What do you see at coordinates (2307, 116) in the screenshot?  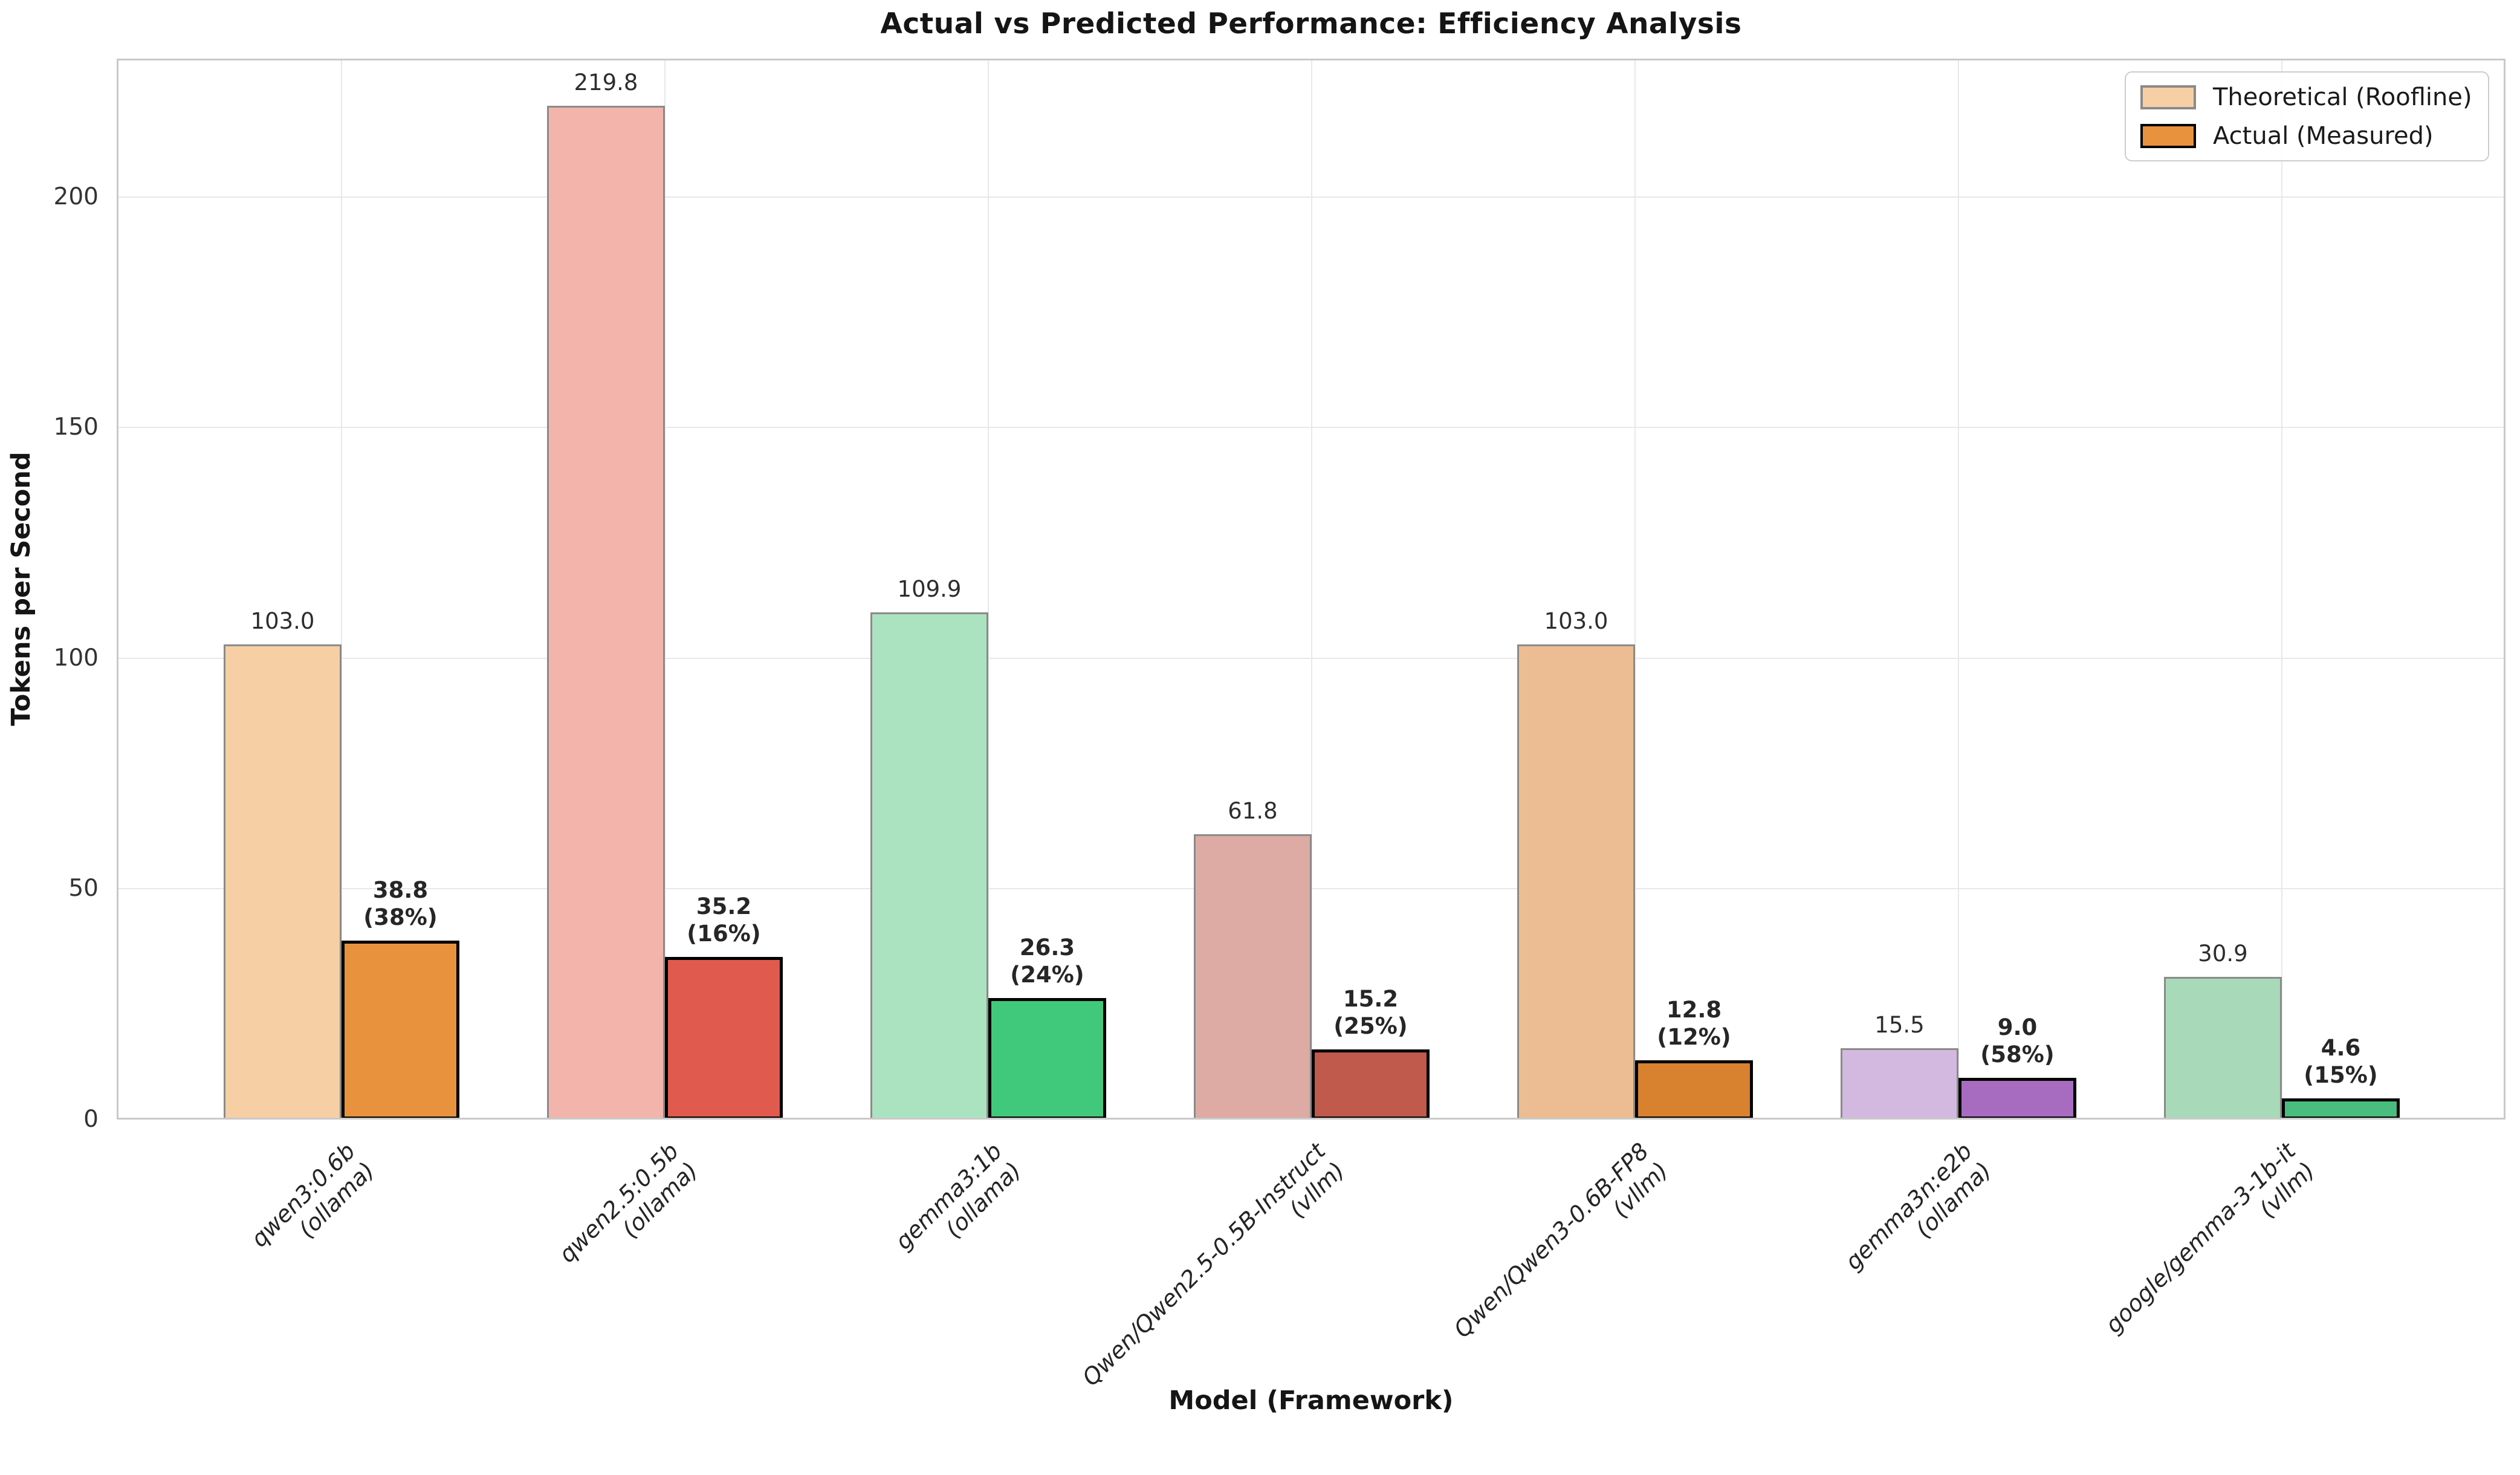 I see `legend: Theoretical (Roofline) Actual (Measured)` at bounding box center [2307, 116].